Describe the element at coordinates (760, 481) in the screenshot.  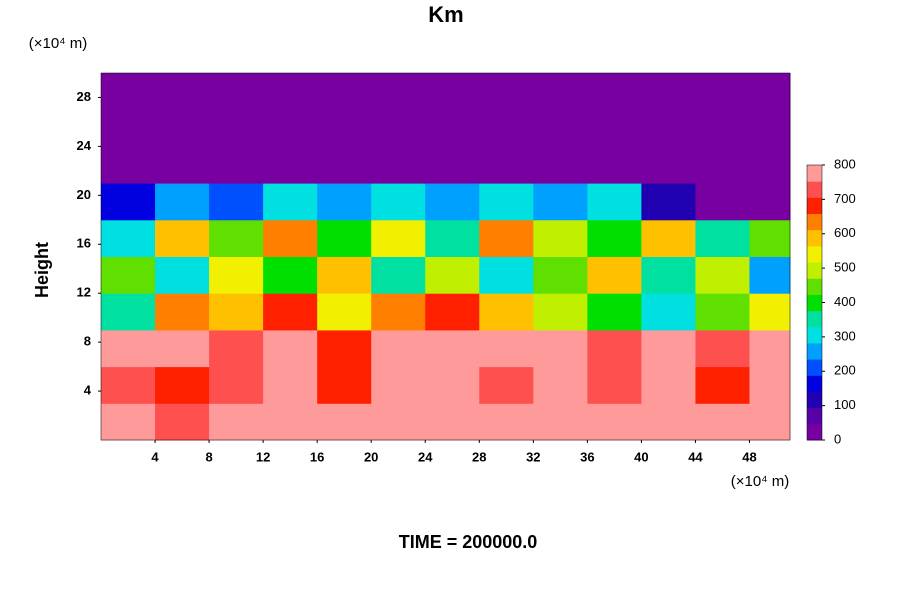
I see `x-unit: (×10⁴ m)` at that location.